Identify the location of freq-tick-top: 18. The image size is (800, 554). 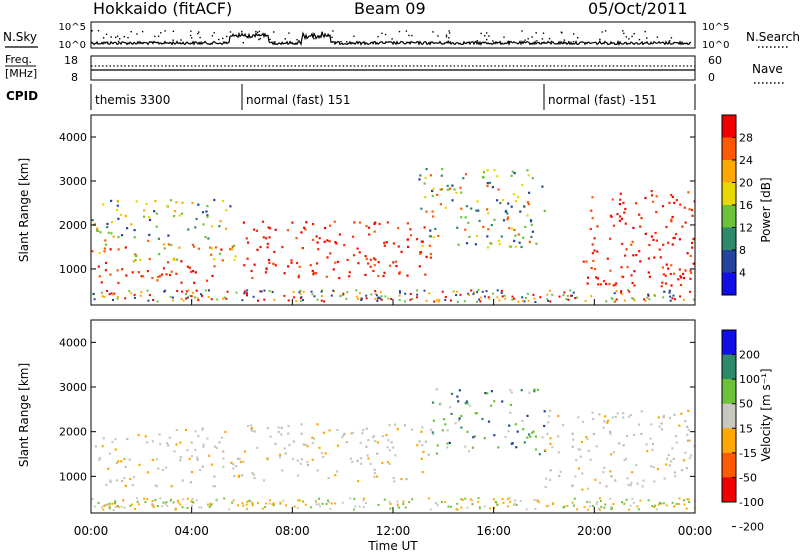
(71, 60).